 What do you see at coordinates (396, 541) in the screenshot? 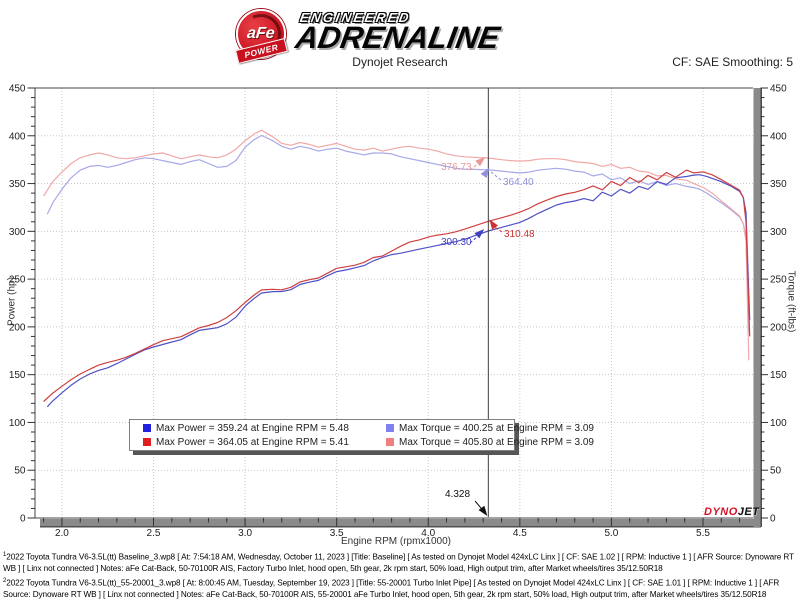
I see `x-axis-title: Engine RPM (rpmx1000)` at bounding box center [396, 541].